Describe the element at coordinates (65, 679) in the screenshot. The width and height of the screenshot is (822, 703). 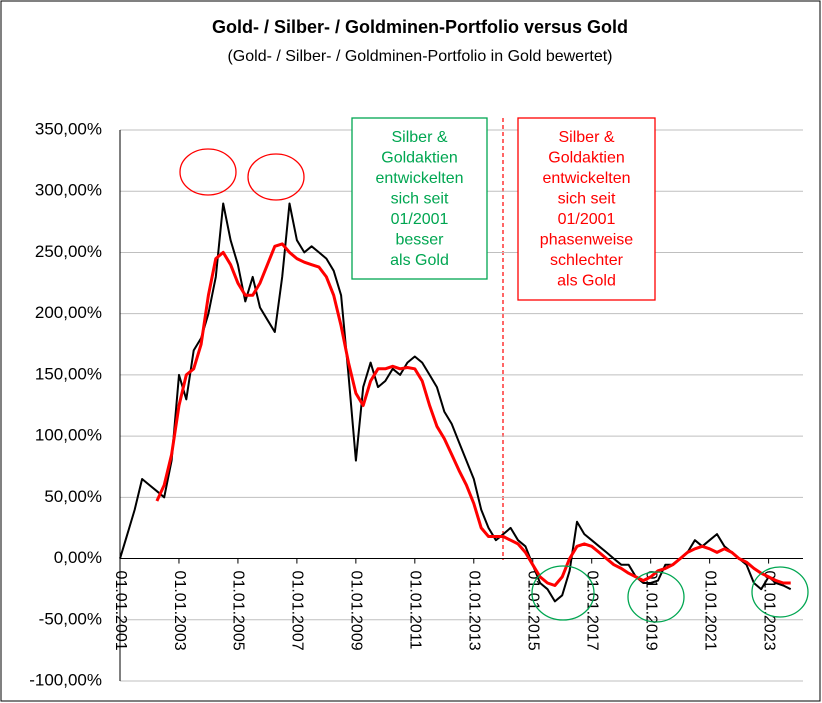
I see `y-tick-label: -100,00%` at that location.